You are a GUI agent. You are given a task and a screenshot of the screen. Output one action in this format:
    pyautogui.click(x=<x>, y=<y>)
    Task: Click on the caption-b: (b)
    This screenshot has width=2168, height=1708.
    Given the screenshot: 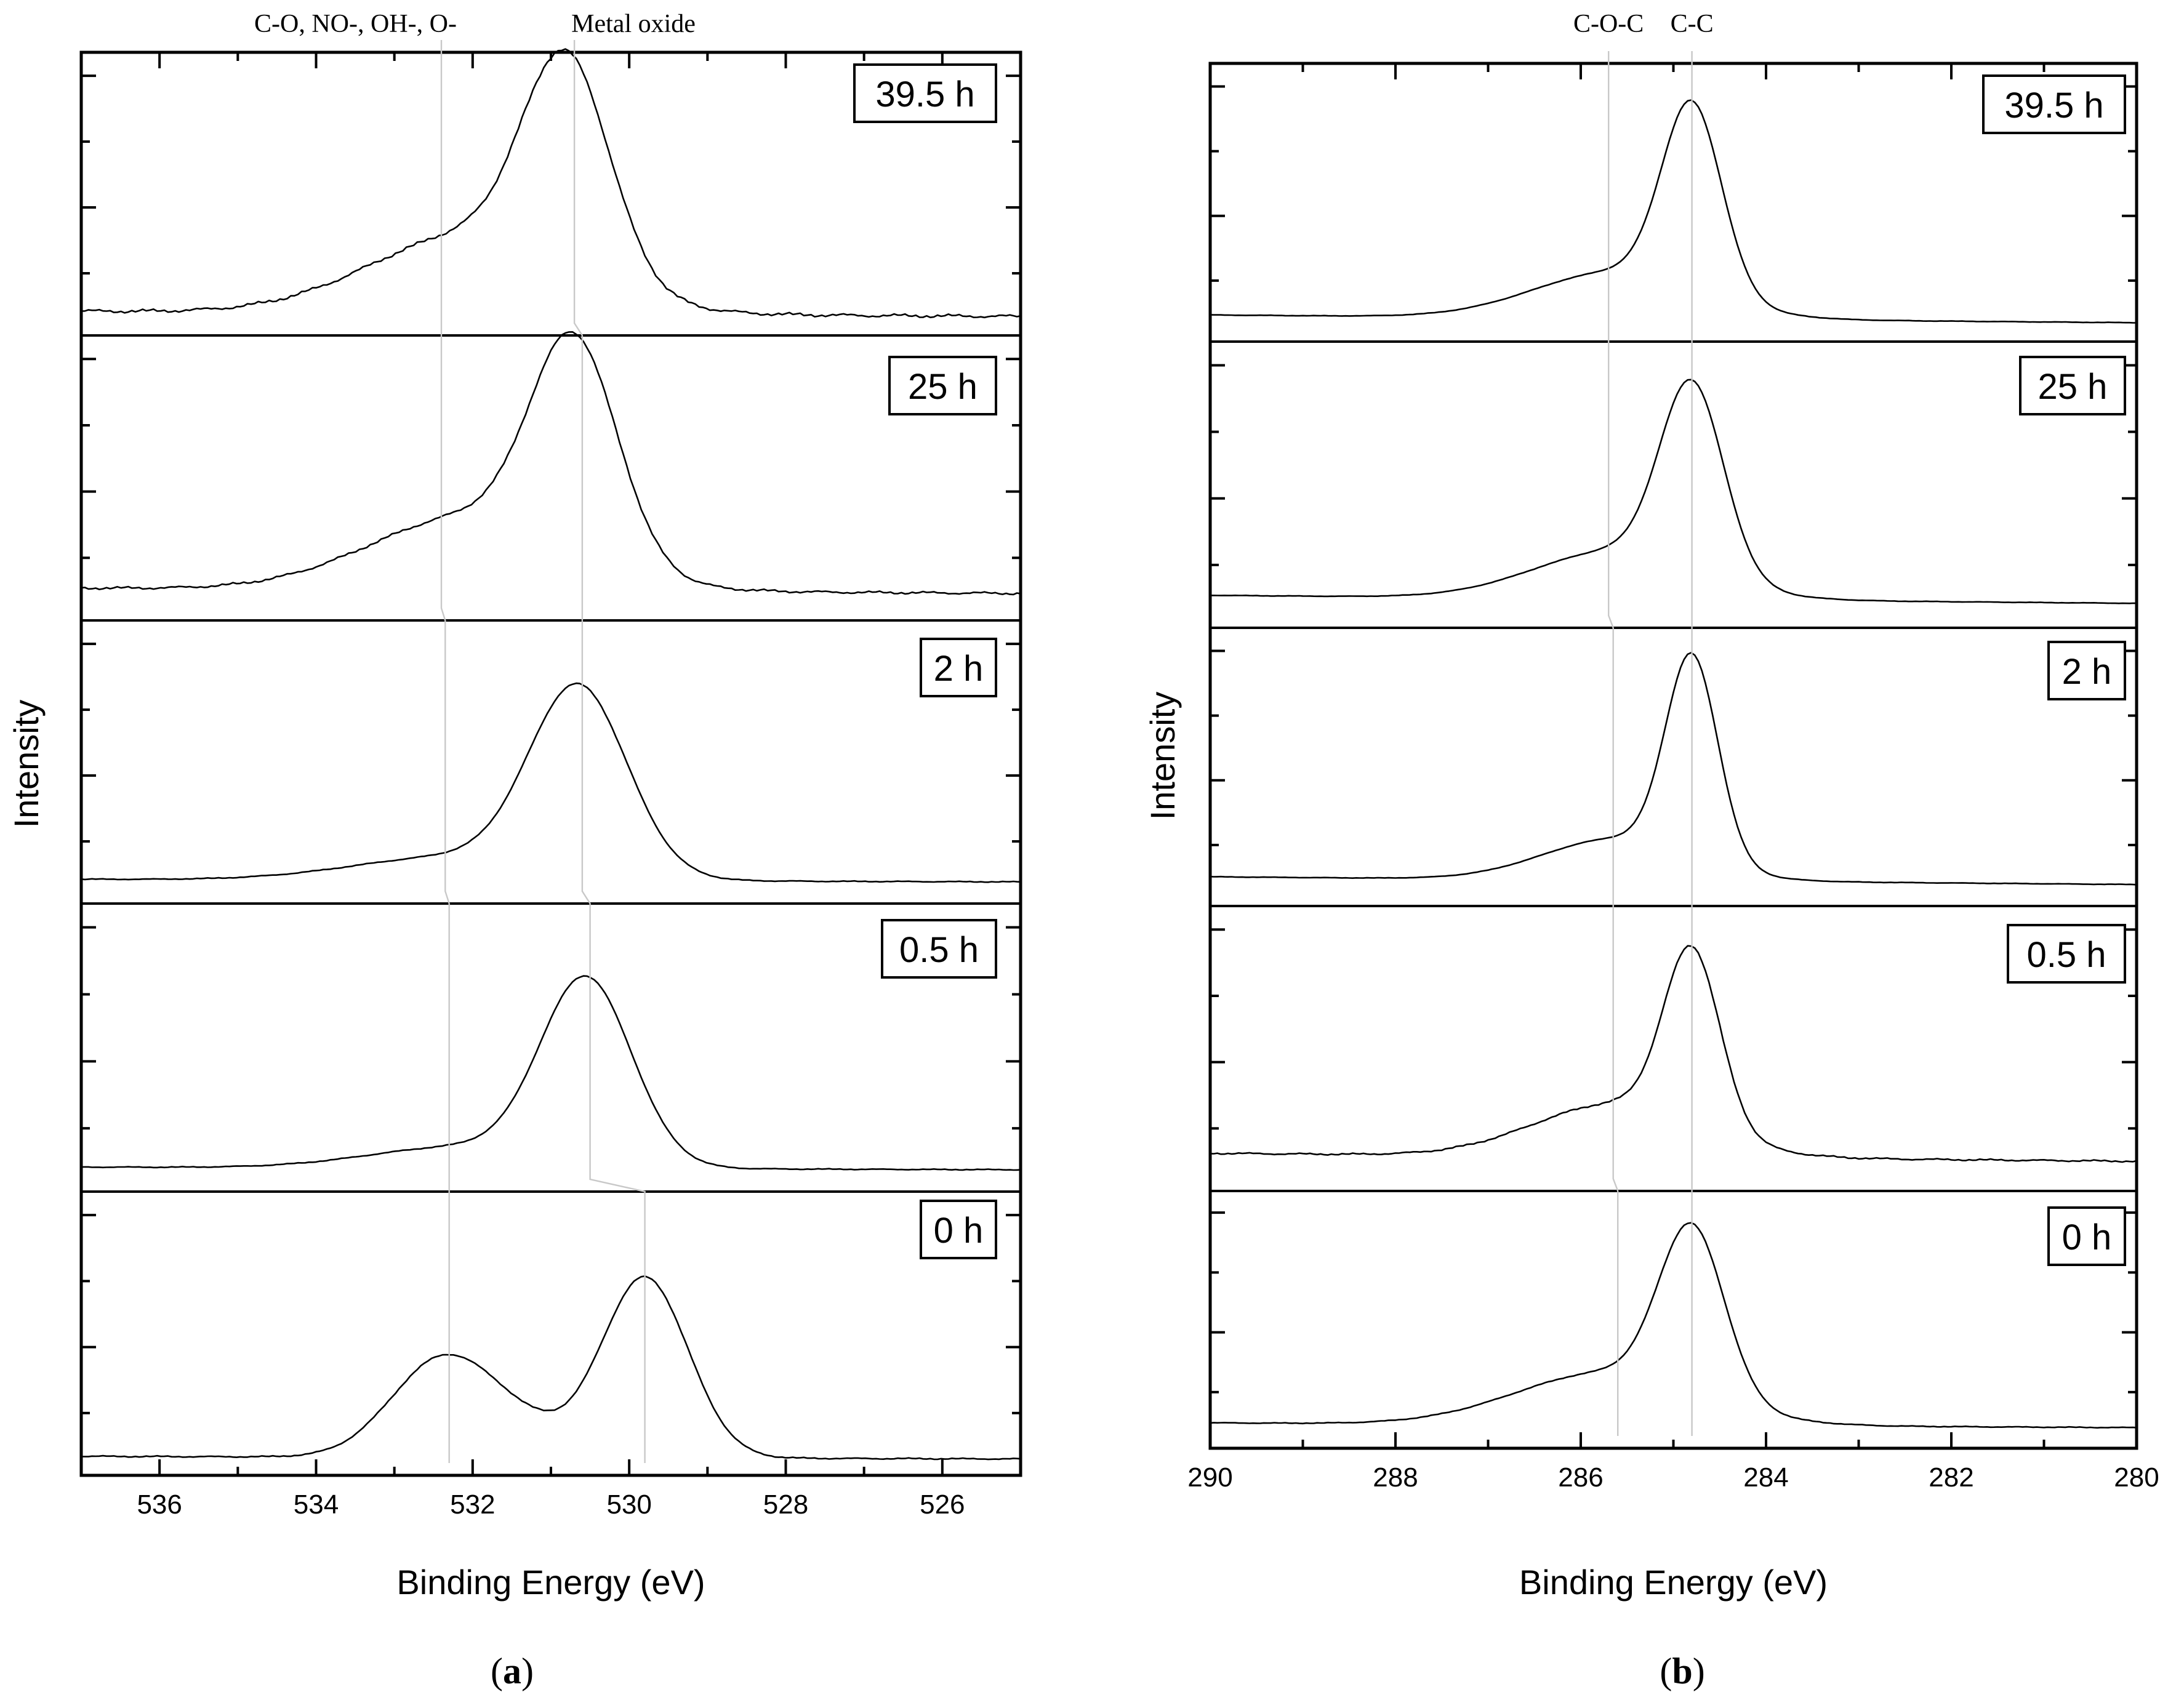 What is the action you would take?
    pyautogui.click(x=1682, y=1671)
    